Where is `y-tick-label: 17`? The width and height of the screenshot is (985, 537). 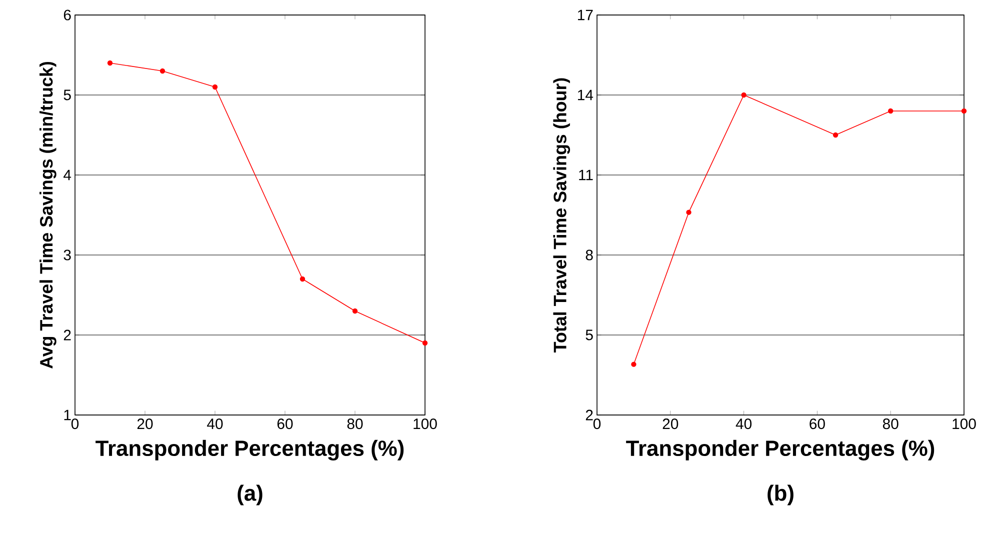
y-tick-label: 17 is located at coordinates (585, 15).